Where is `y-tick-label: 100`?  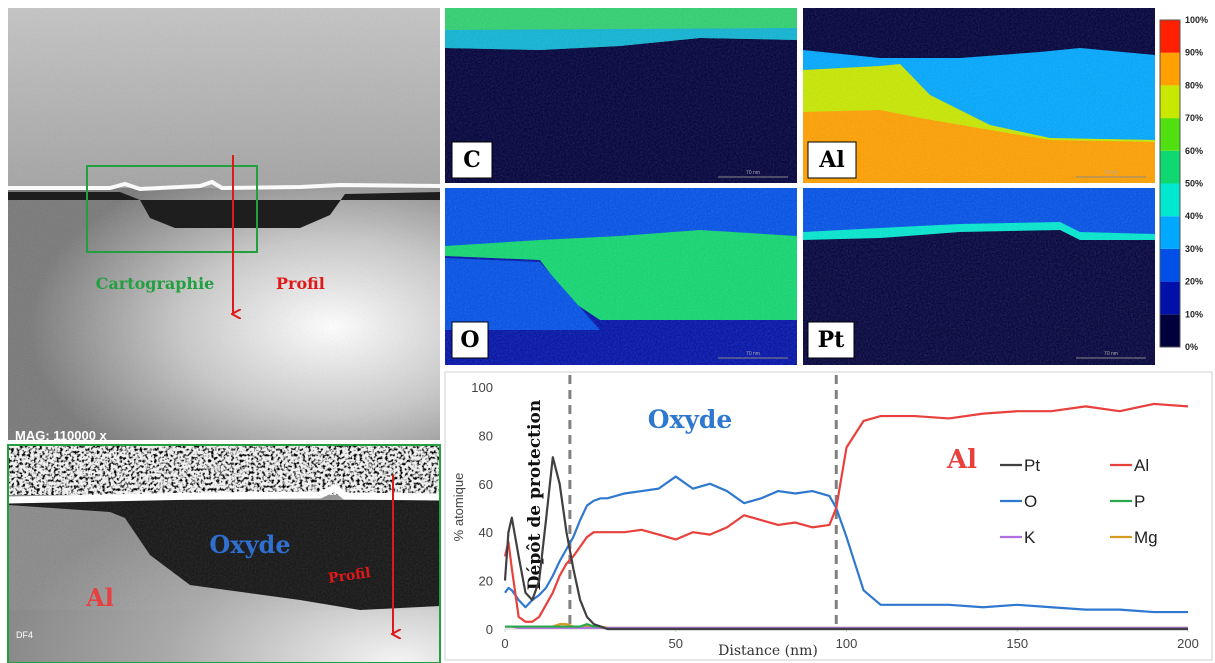
y-tick-label: 100 is located at coordinates (482, 387).